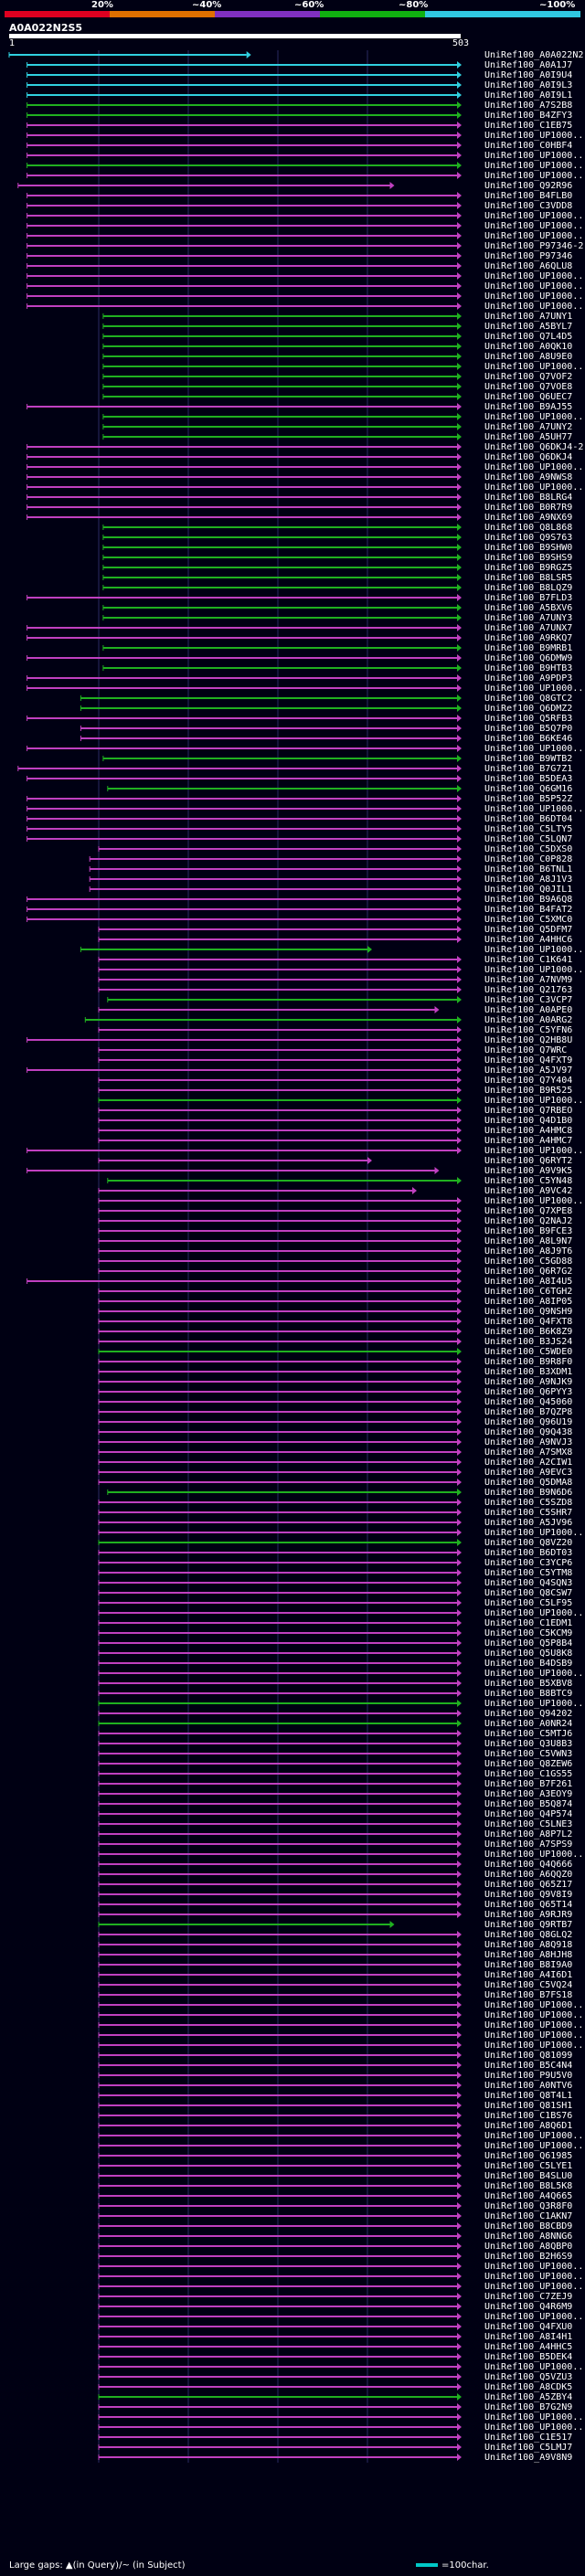  I want to click on hit-label: UniRef100_C5MTJ6, so click(529, 1734).